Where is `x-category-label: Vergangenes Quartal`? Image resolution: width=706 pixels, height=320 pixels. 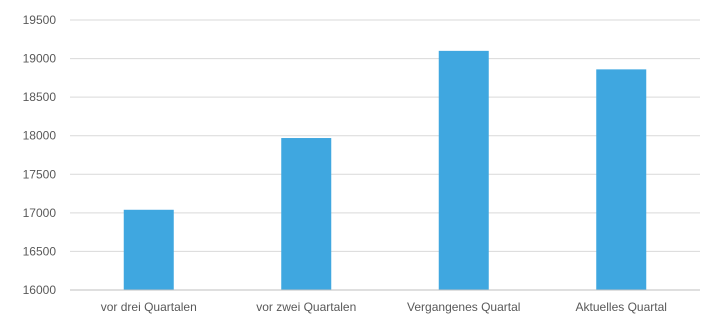
x-category-label: Vergangenes Quartal is located at coordinates (463, 307).